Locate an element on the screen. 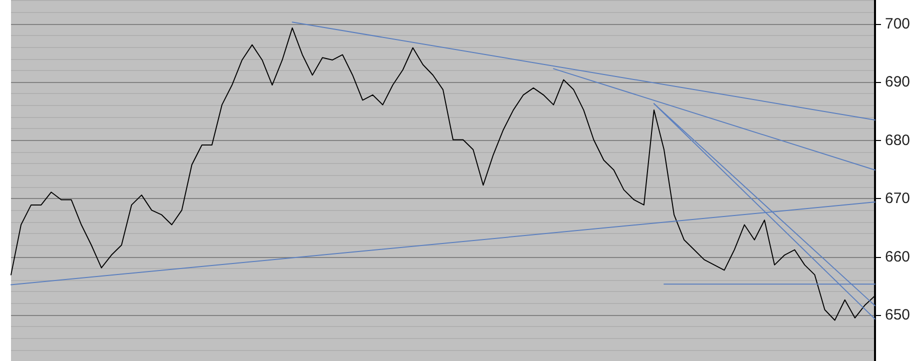 This screenshot has width=918, height=361. y-tick-label: 680 is located at coordinates (897, 140).